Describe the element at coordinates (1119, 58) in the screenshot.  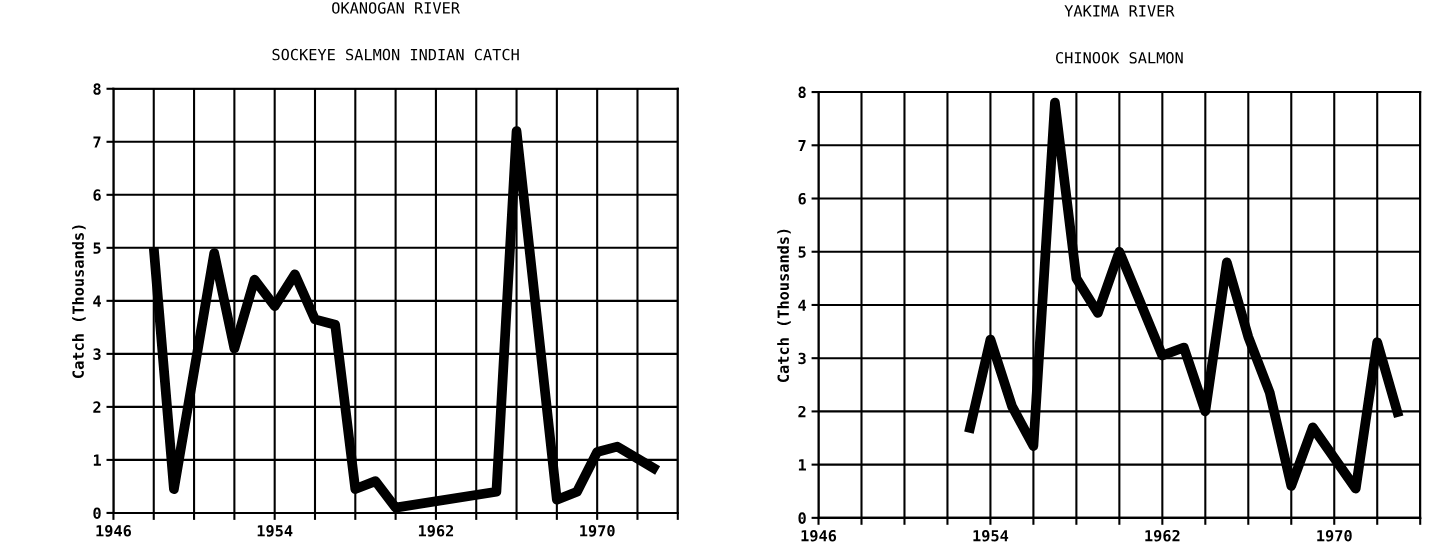
I see `chart-subtitle: CHINOOK SALMON` at that location.